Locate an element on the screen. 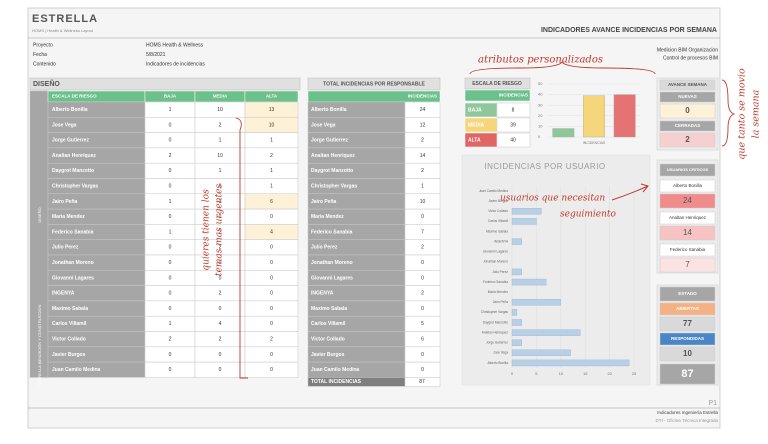 The image size is (768, 444). y-tick-label: Victor Collado is located at coordinates (498, 211).